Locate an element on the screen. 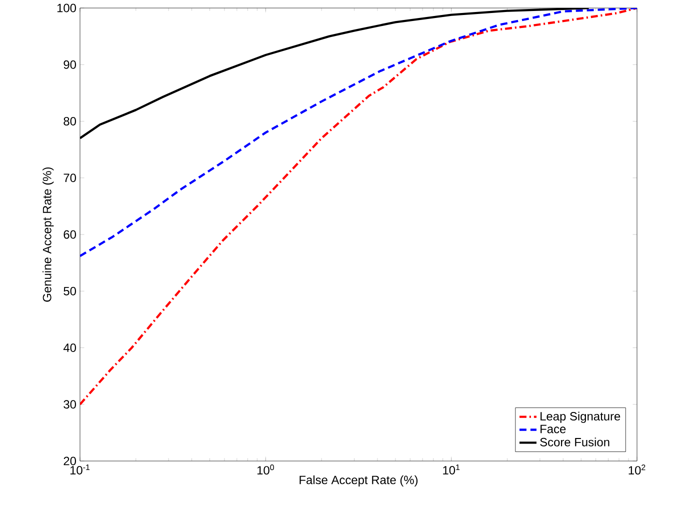 This screenshot has width=675, height=519. y-tick-label: 80 is located at coordinates (70, 121).